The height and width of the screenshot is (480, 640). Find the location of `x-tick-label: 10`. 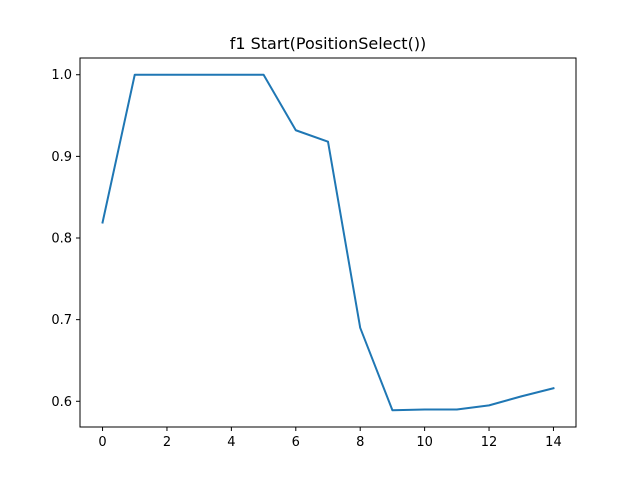

x-tick-label: 10 is located at coordinates (424, 442).